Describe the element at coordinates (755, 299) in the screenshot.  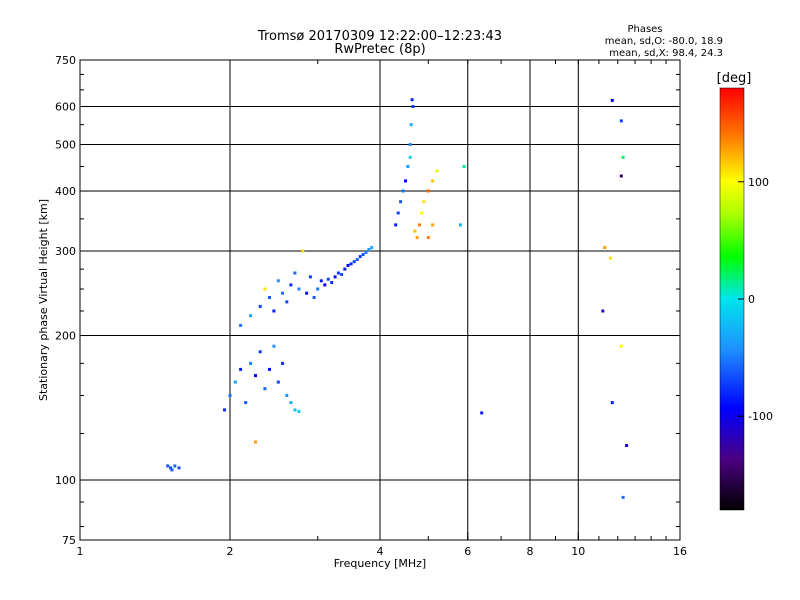
I see `colorbar-ticks: 100 0 -100` at that location.